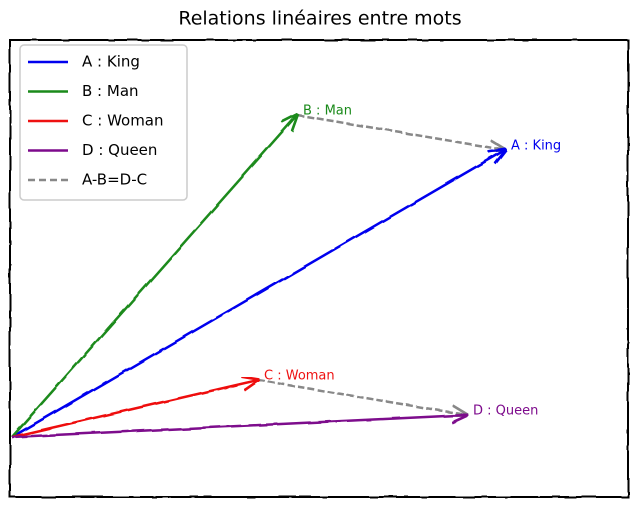 This screenshot has height=507, width=640. I want to click on legend-box, so click(103, 122).